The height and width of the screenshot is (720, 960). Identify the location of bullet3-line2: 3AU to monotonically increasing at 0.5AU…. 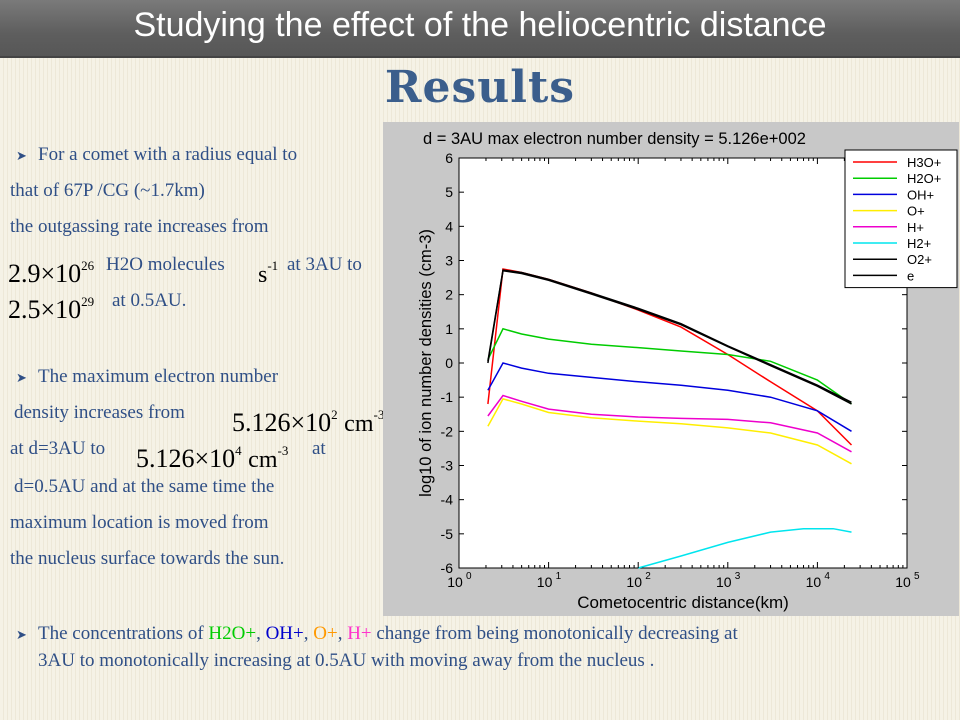
(346, 660).